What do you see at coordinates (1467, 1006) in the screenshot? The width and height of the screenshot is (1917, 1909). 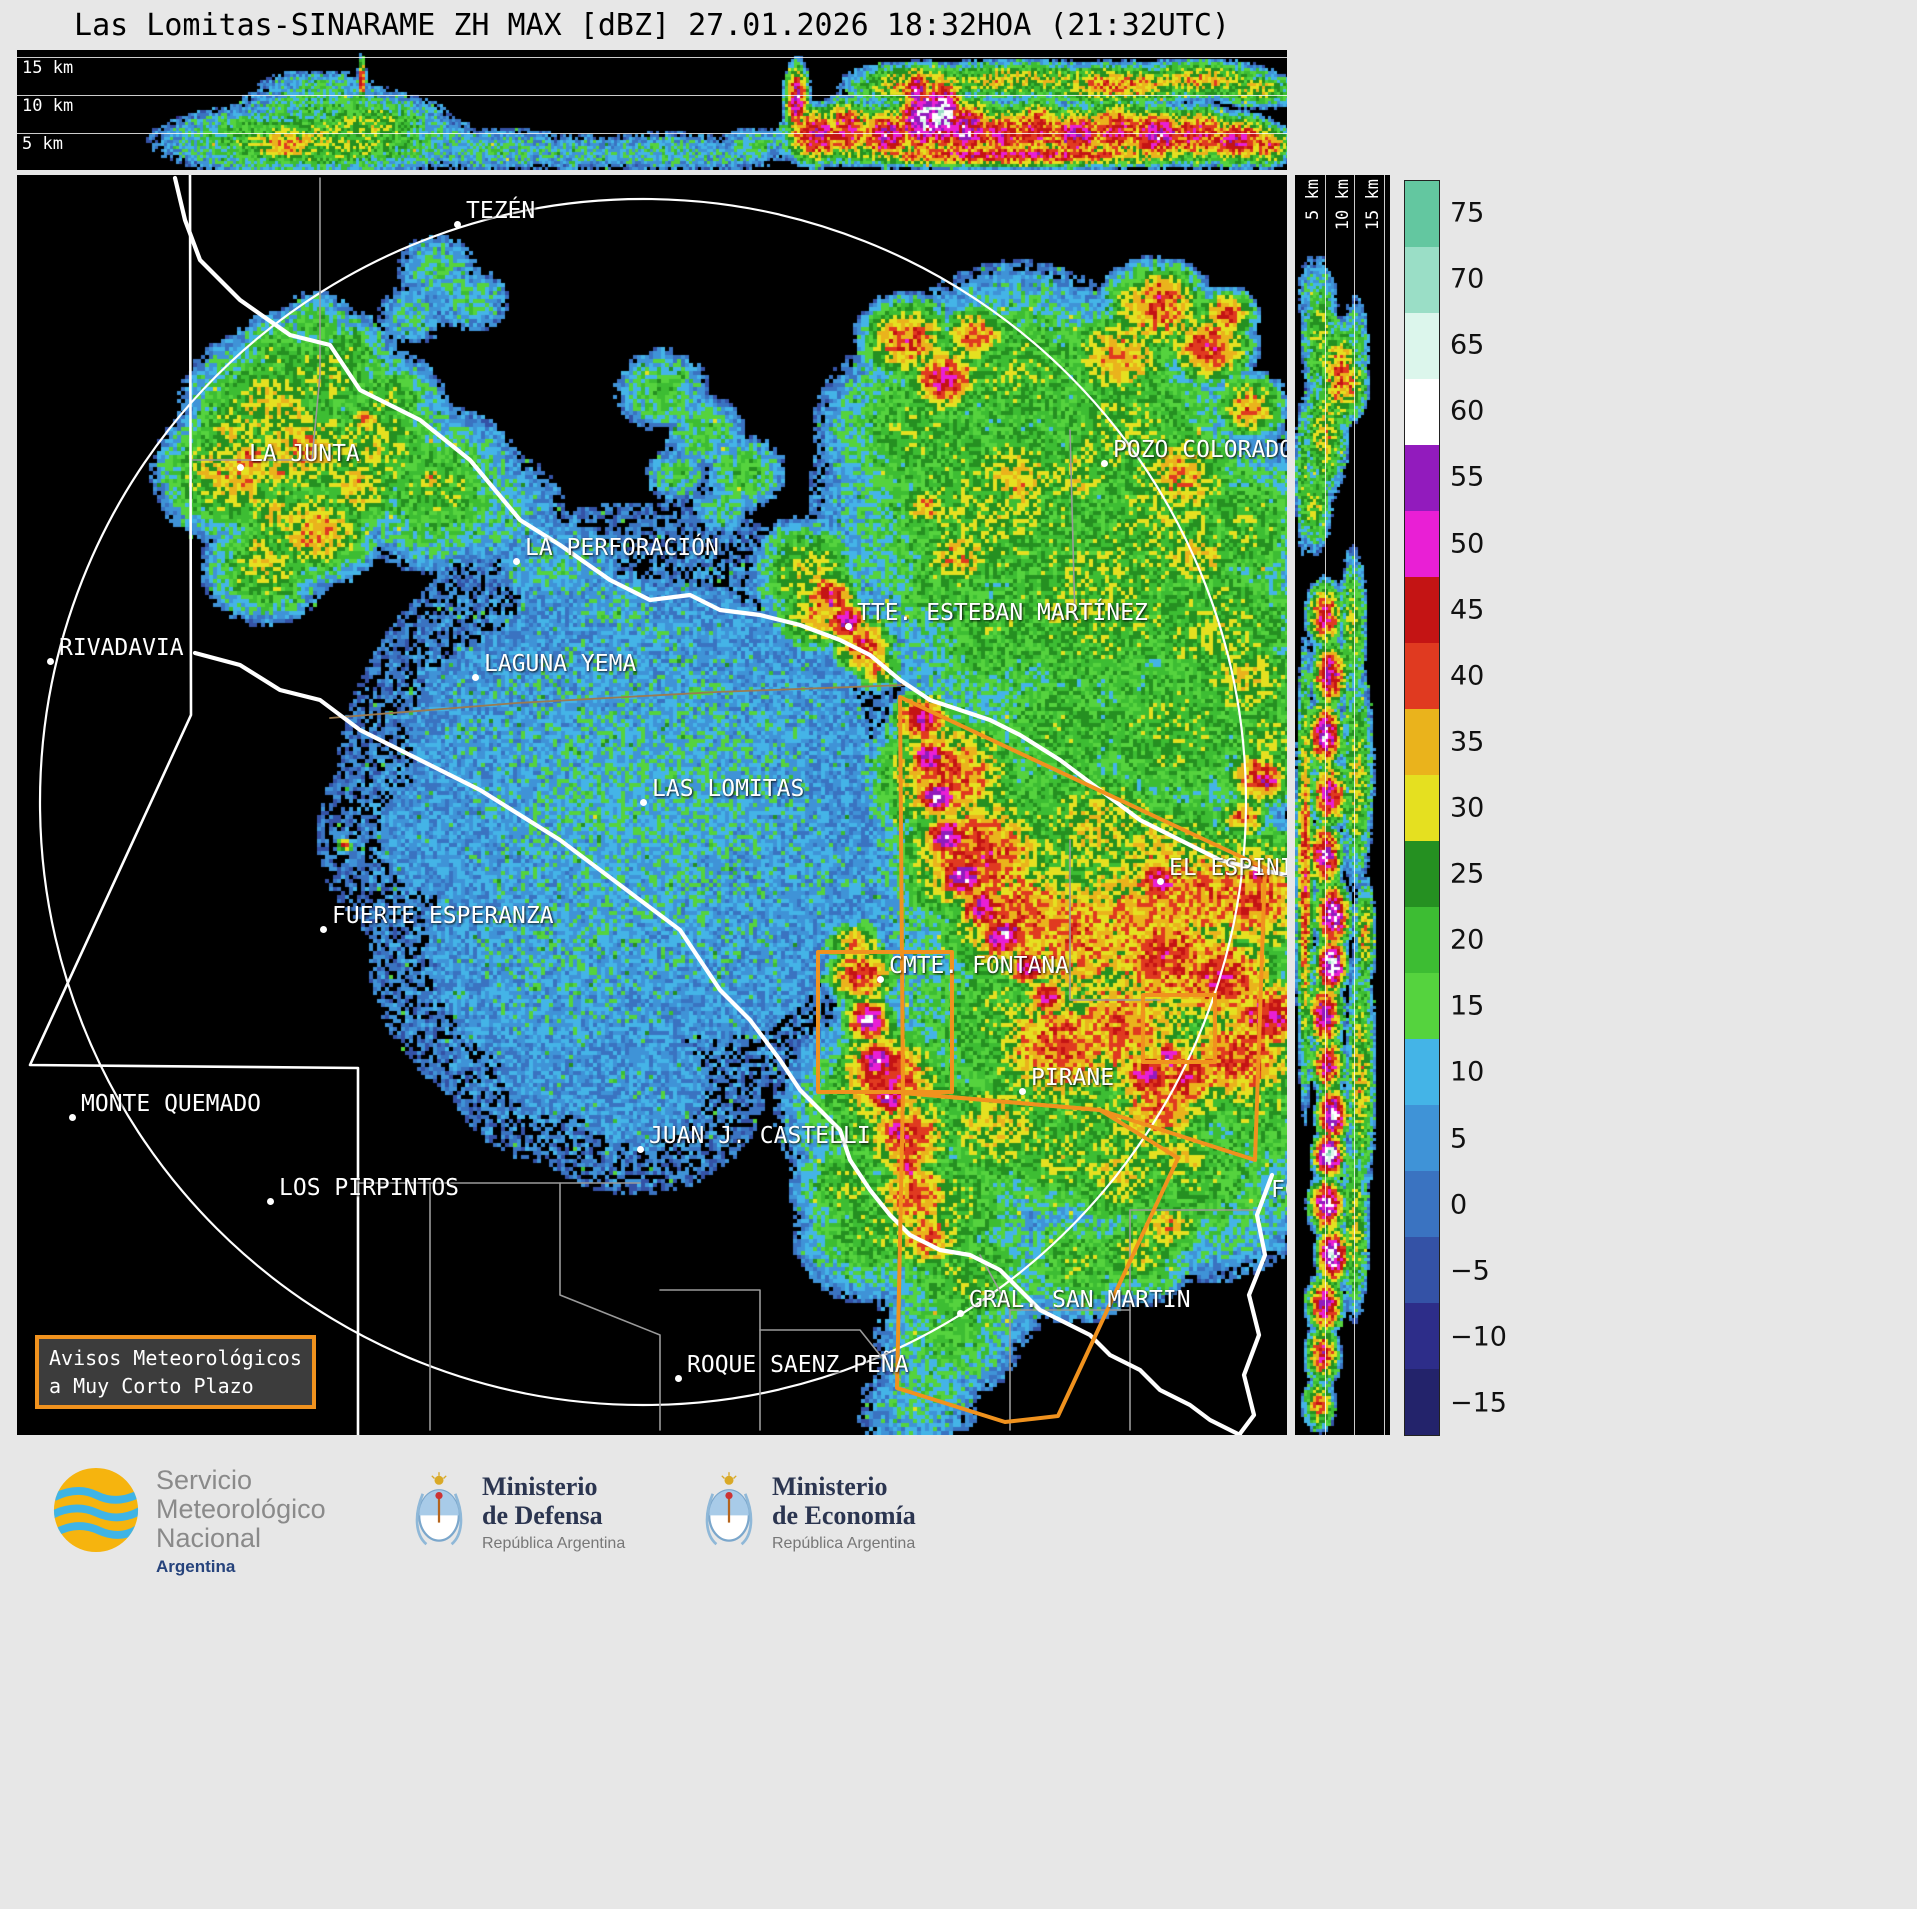 I see `colorbar-tick-label: 15` at bounding box center [1467, 1006].